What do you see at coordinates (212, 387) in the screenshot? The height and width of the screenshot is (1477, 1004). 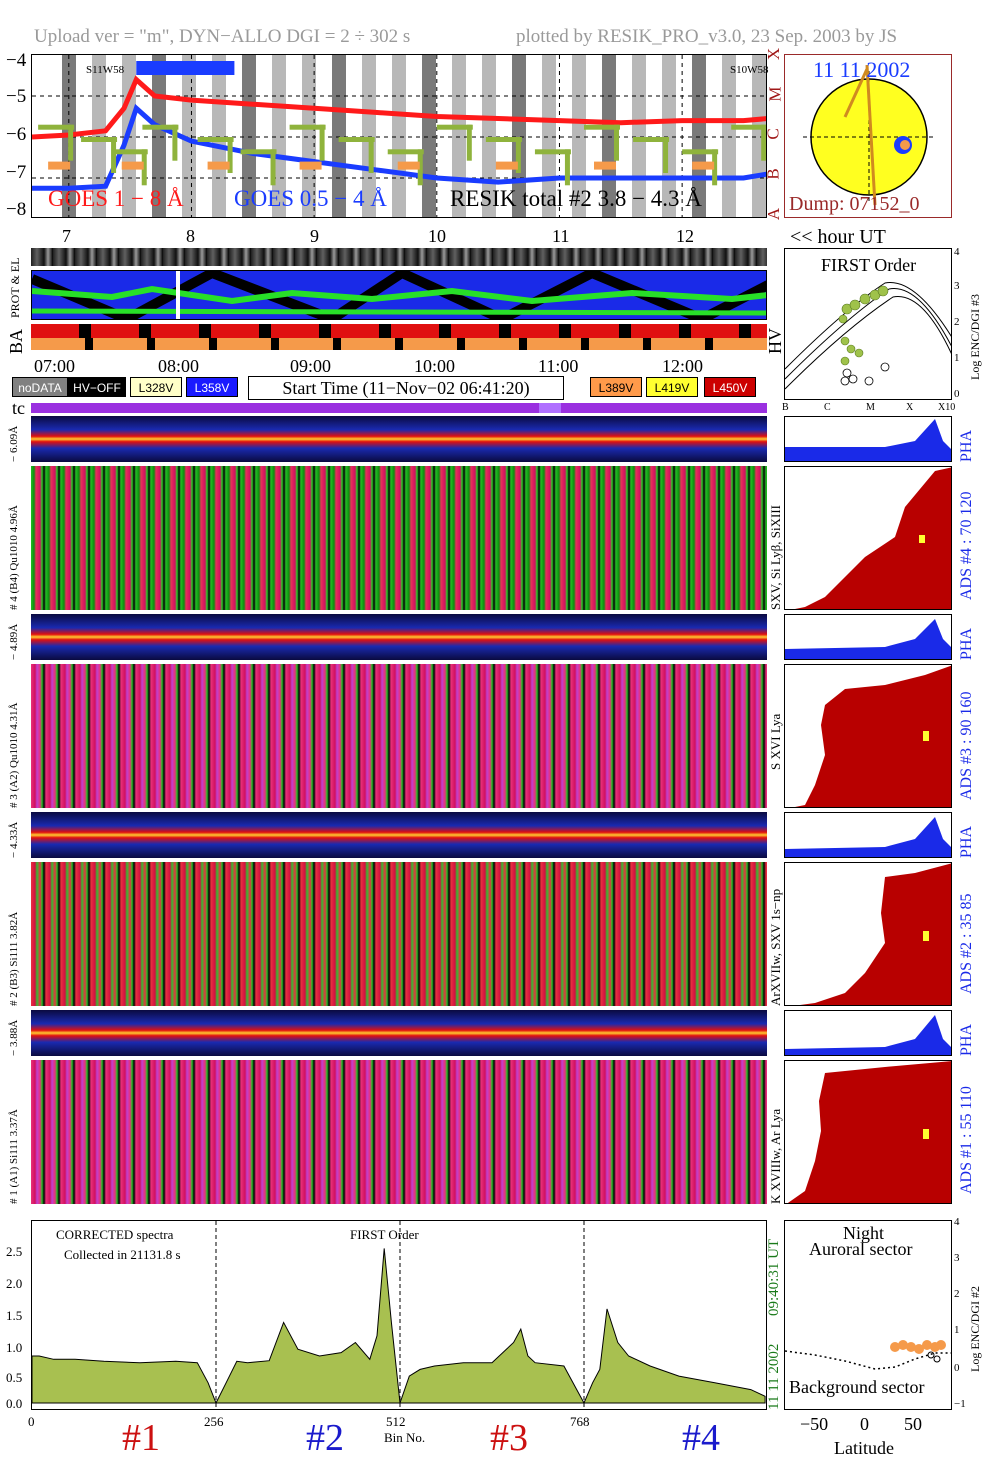 I see `legend-l358v: L358V` at bounding box center [212, 387].